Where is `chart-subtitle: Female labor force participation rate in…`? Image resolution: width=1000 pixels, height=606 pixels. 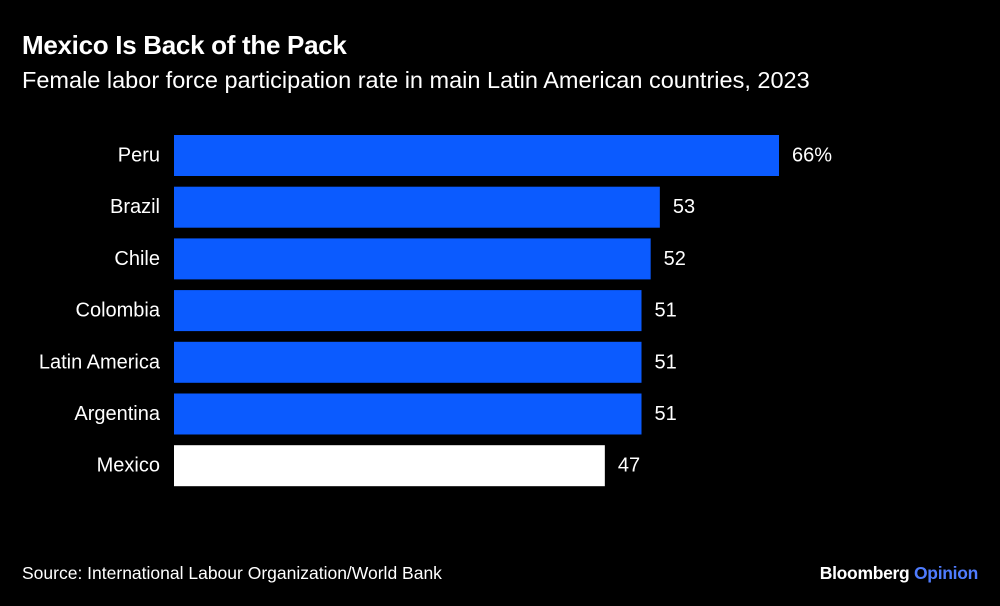 chart-subtitle: Female labor force participation rate in… is located at coordinates (416, 80).